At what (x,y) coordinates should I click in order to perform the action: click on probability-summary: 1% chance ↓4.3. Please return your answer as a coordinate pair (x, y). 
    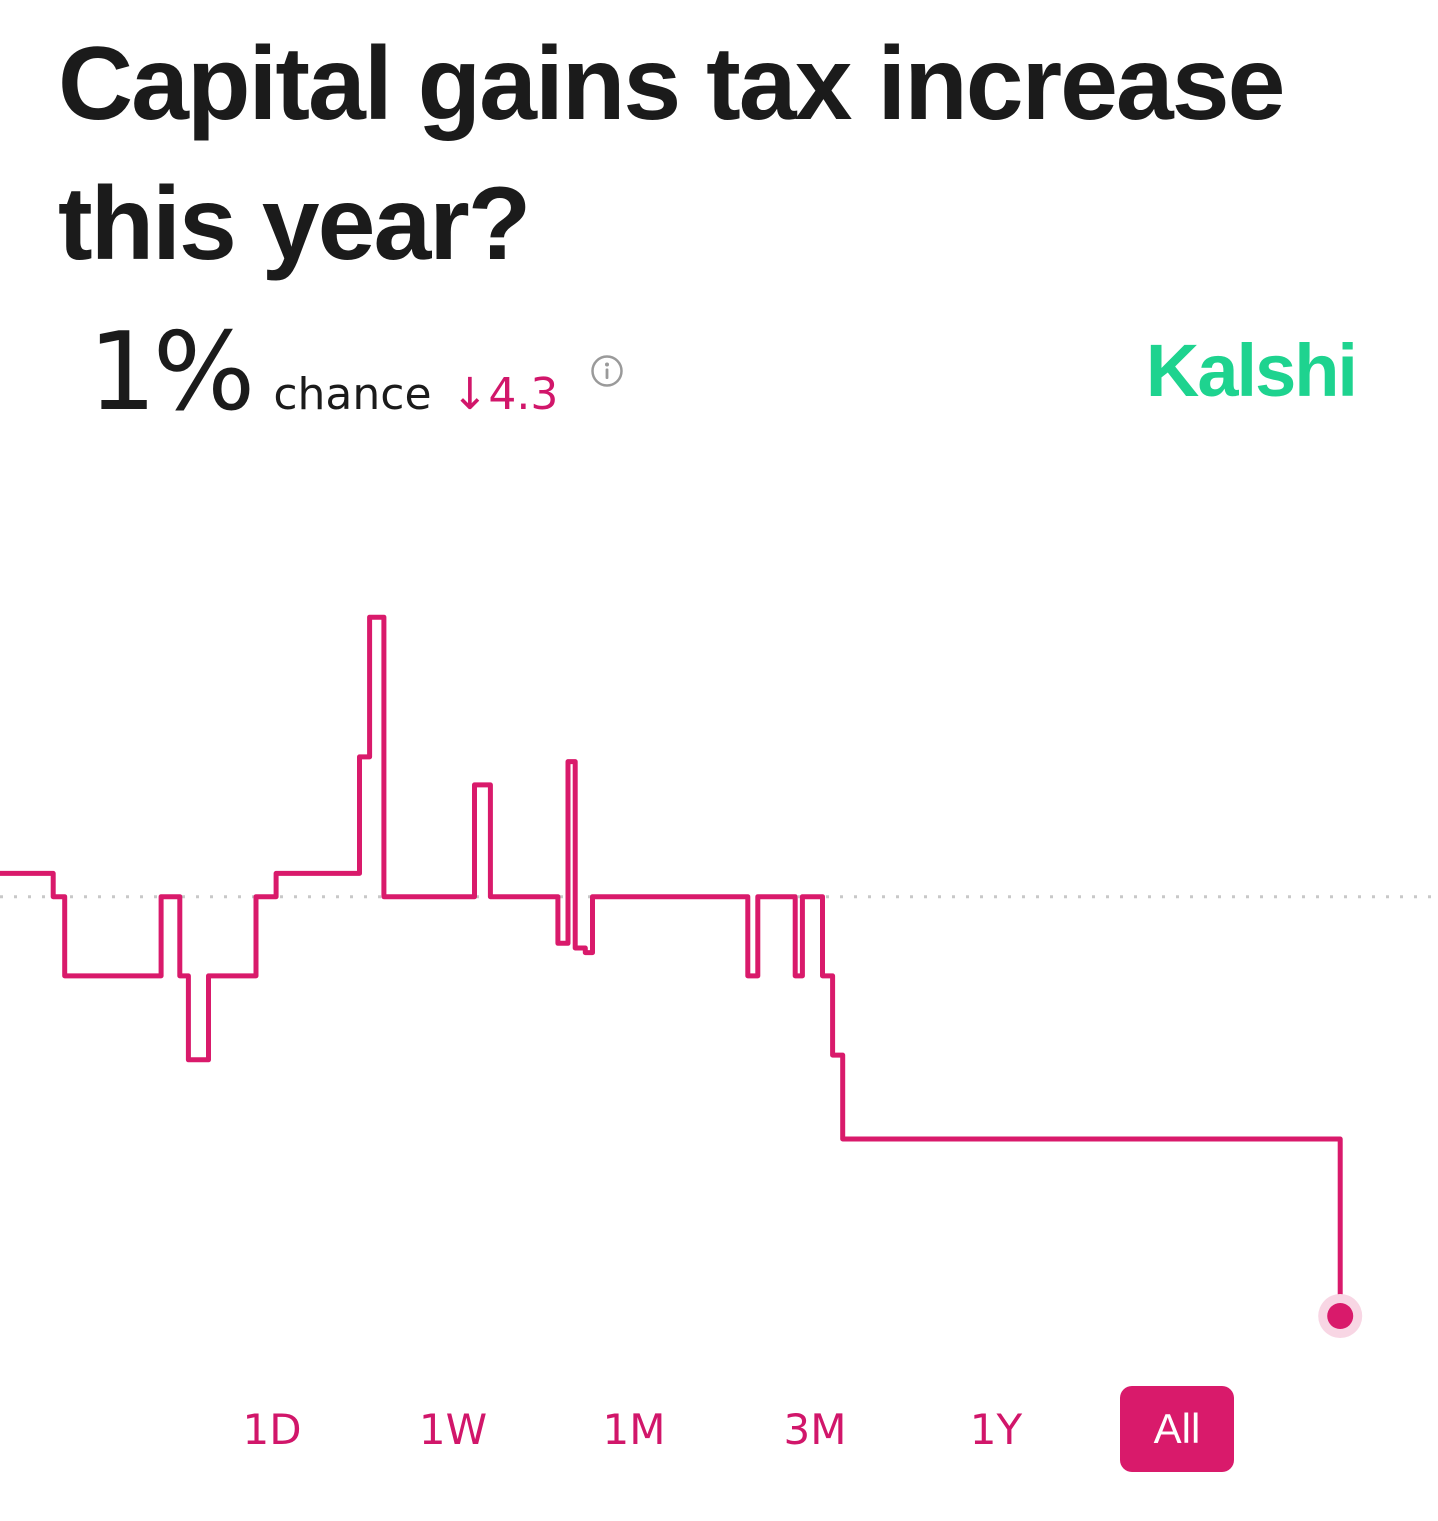
    Looking at the image, I should click on (323, 372).